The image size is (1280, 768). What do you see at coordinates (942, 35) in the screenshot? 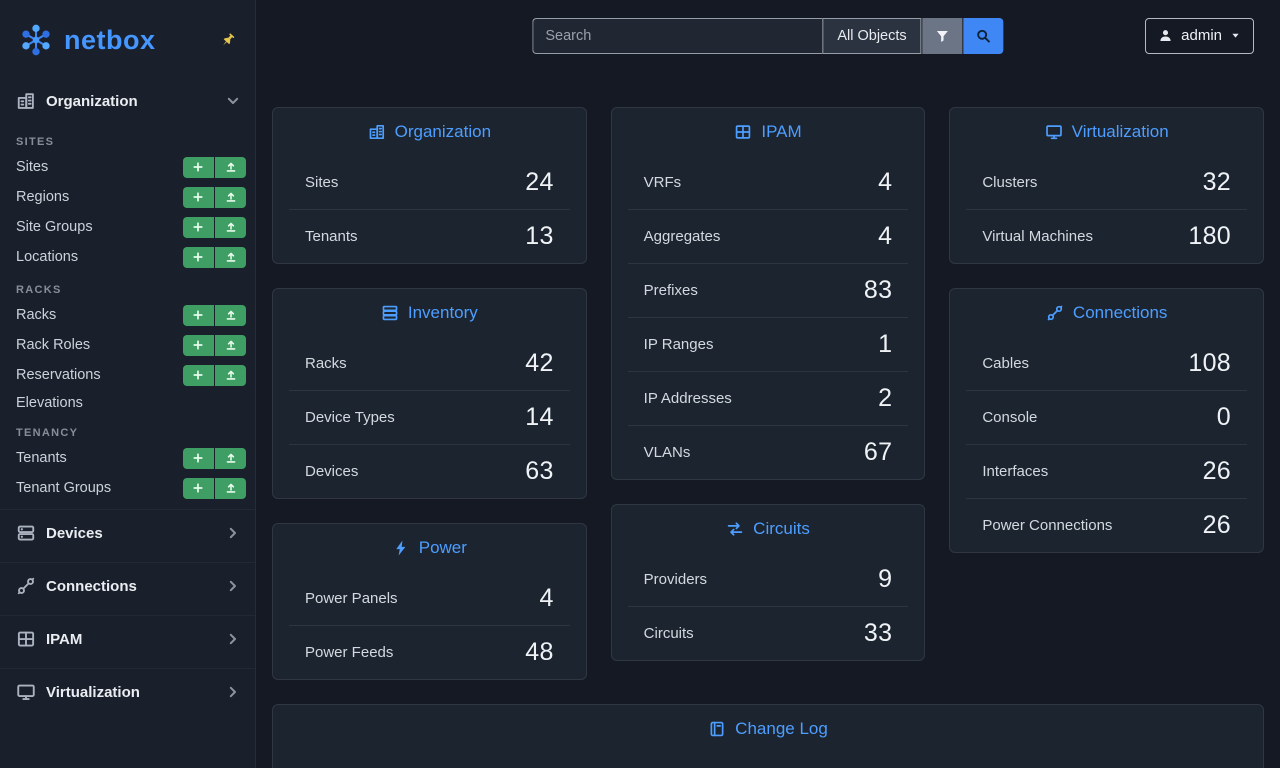
I see `filter-button` at bounding box center [942, 35].